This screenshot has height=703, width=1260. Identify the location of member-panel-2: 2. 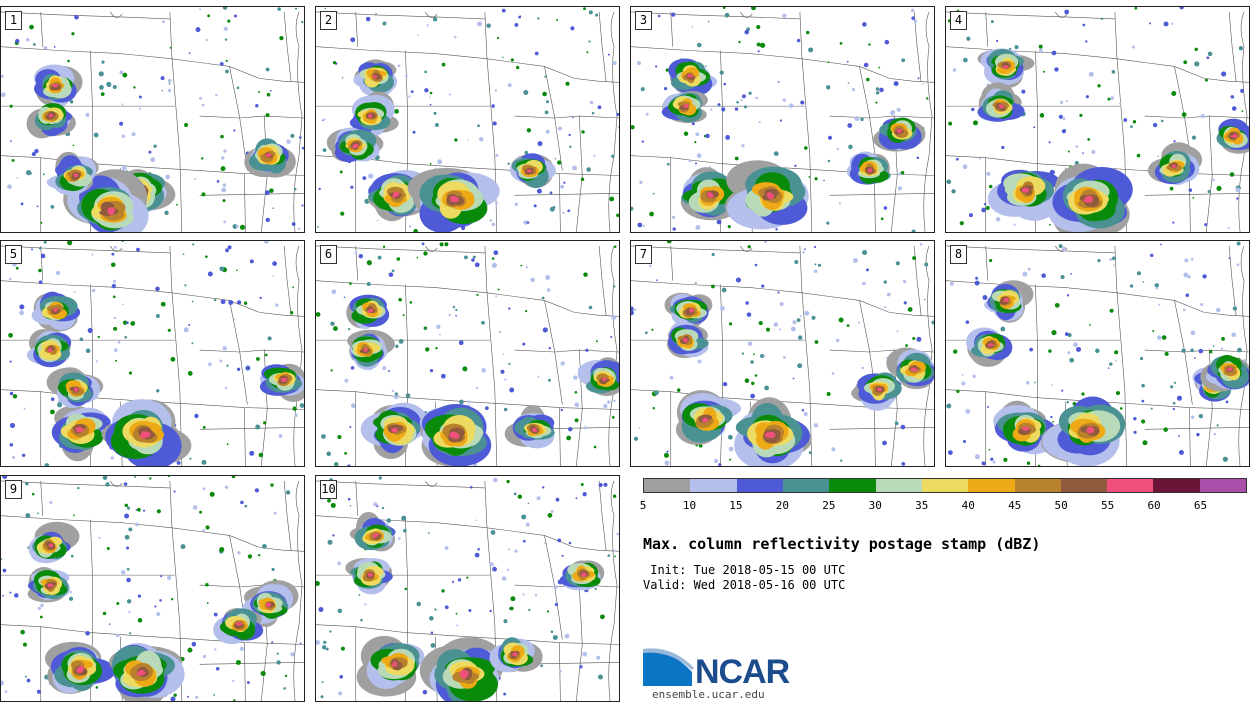
(467, 119).